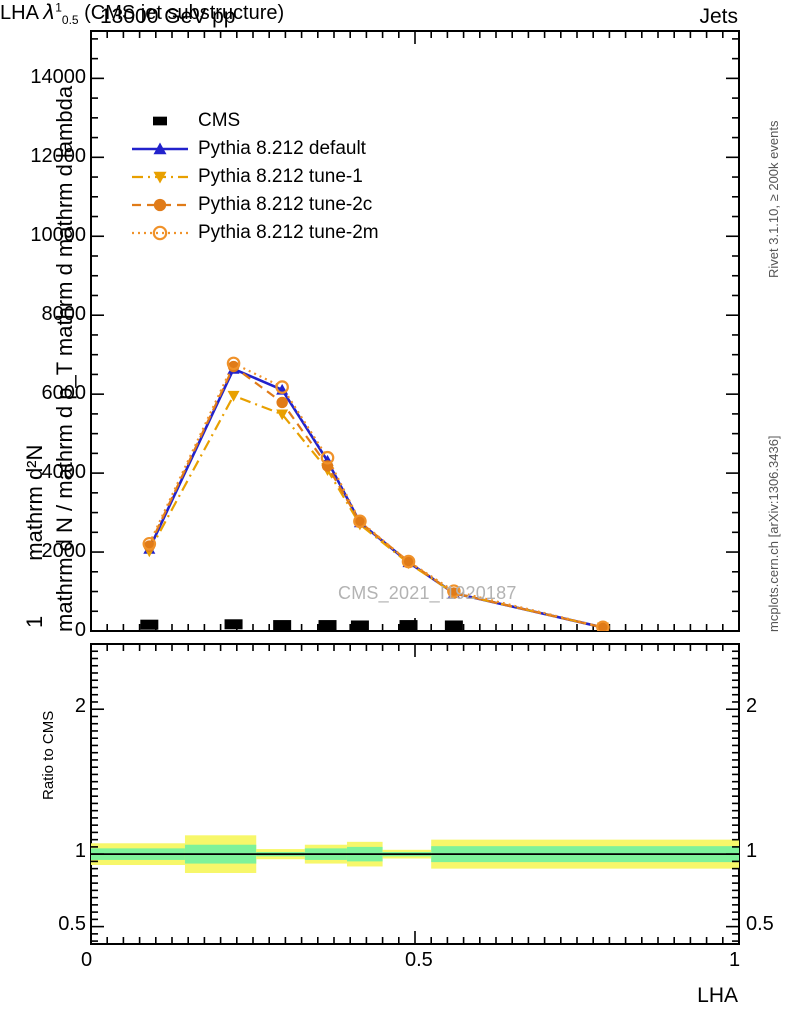  I want to click on data-marker-square, so click(160, 121).